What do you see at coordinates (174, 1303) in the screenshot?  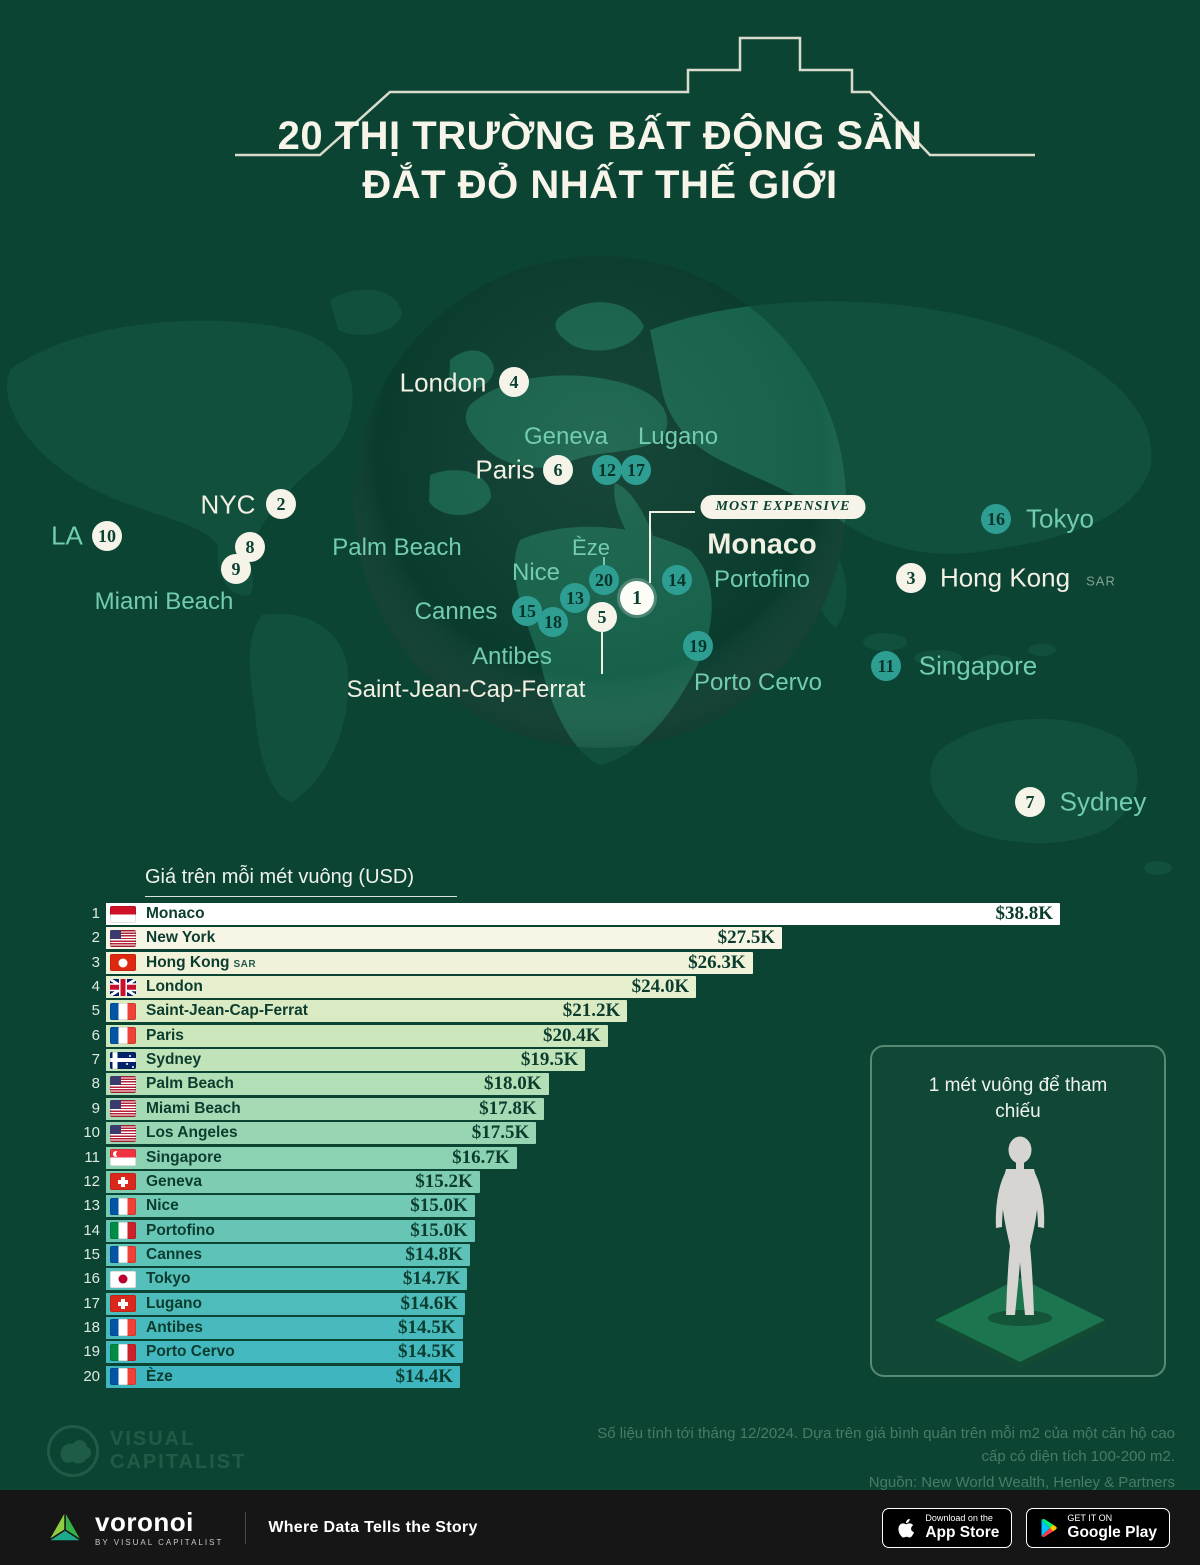 I see `city-label: Lugano` at bounding box center [174, 1303].